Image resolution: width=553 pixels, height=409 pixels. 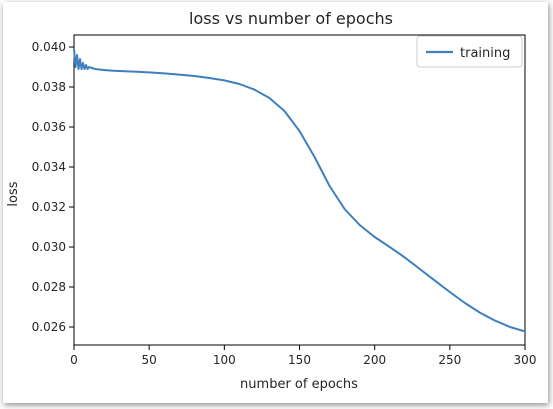 I want to click on chart-title: loss vs number of epochs, so click(x=291, y=18).